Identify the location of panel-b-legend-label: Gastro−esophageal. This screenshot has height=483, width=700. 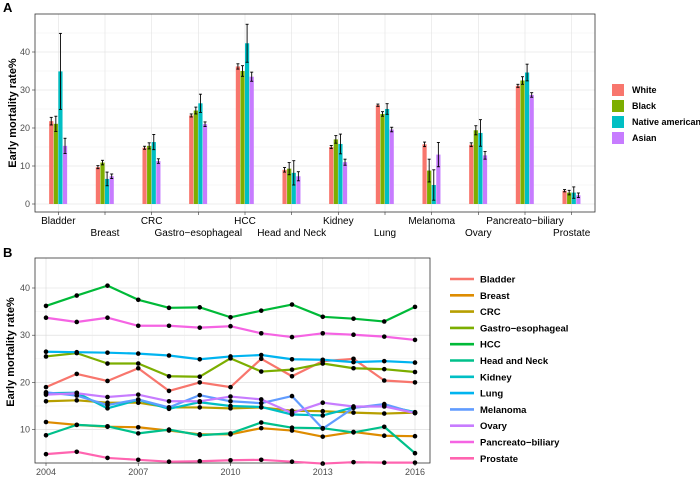
(524, 328).